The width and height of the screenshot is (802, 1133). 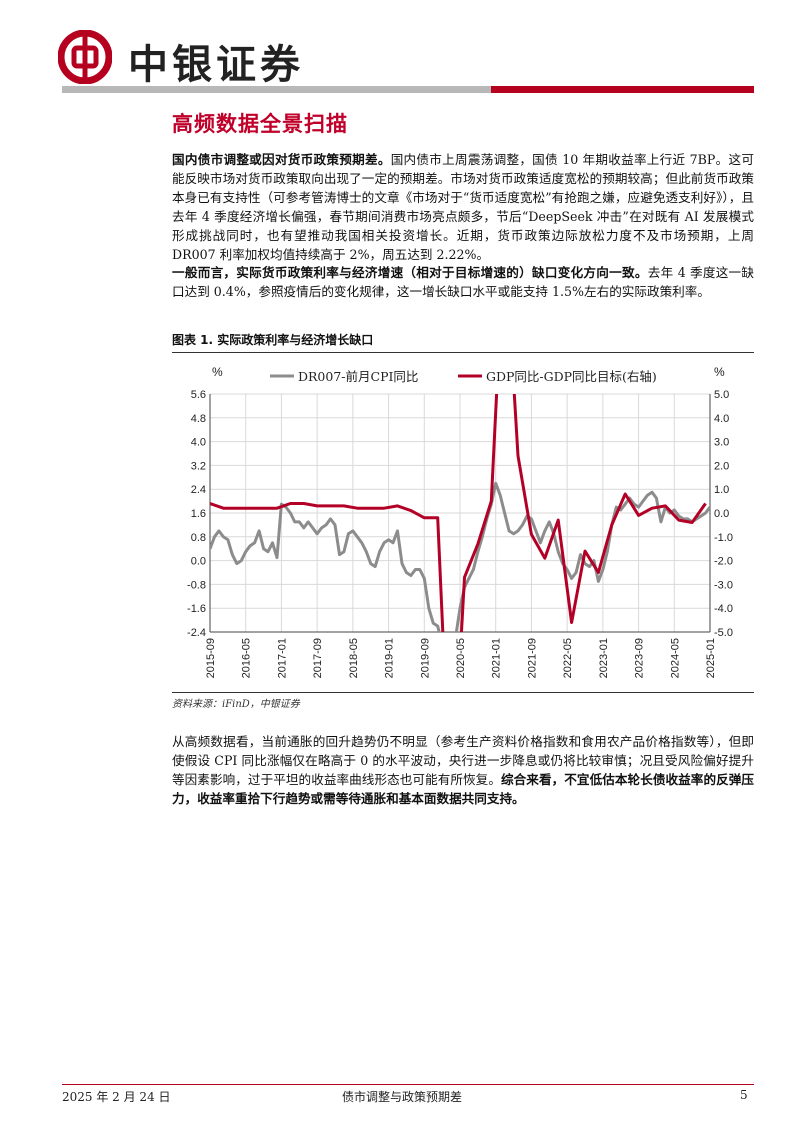 What do you see at coordinates (461, 658) in the screenshot?
I see `x-tick-label: 2020-05` at bounding box center [461, 658].